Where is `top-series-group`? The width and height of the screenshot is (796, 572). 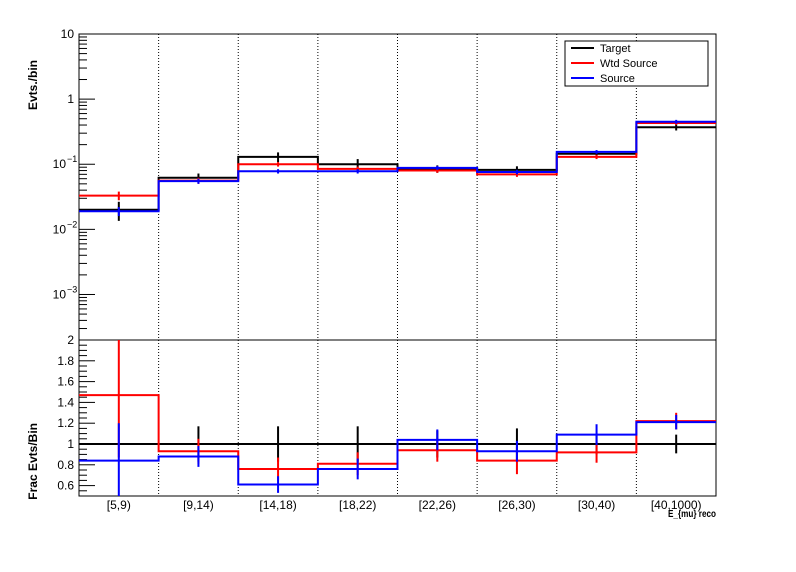
top-series-group is located at coordinates (397, 170).